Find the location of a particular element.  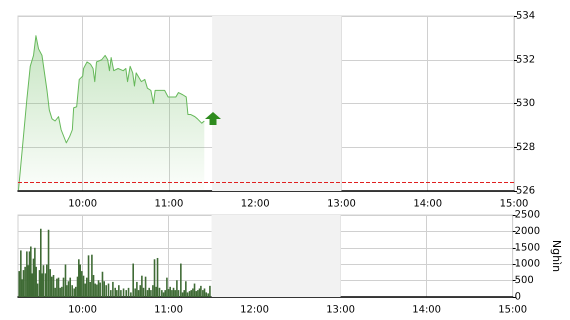

y-tick-label: 534 is located at coordinates (526, 16).